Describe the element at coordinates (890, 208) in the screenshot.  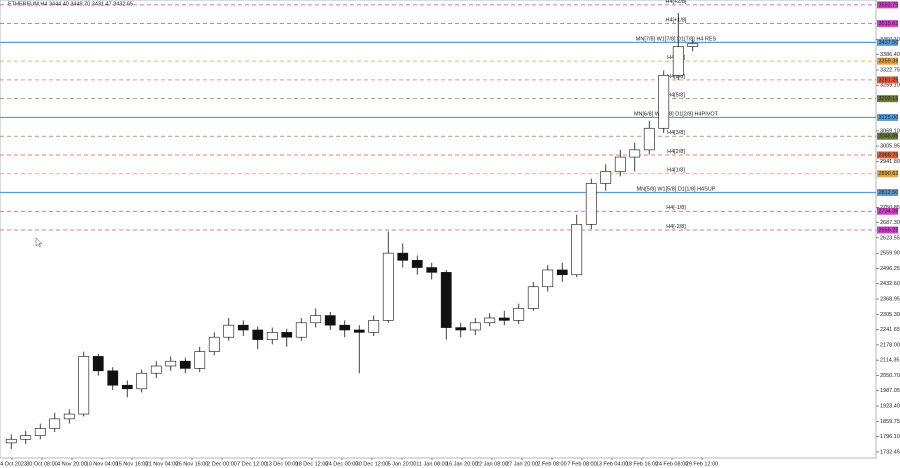
I see `y-tick-label: 2750.85` at that location.